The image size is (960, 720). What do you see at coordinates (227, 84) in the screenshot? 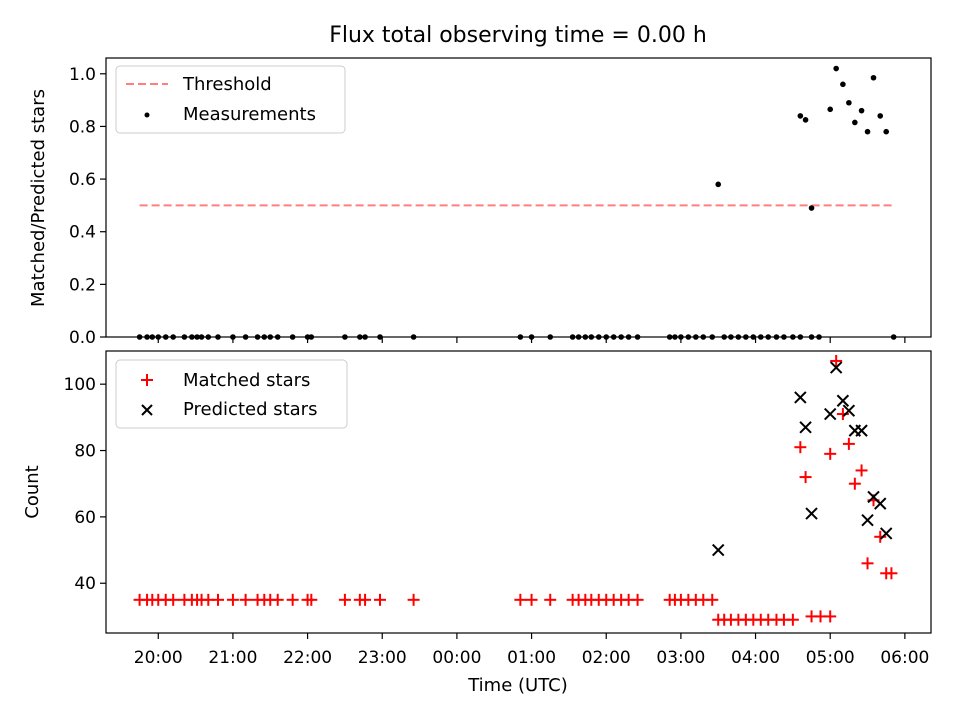
I see `threshold-legend-label: Threshold` at bounding box center [227, 84].